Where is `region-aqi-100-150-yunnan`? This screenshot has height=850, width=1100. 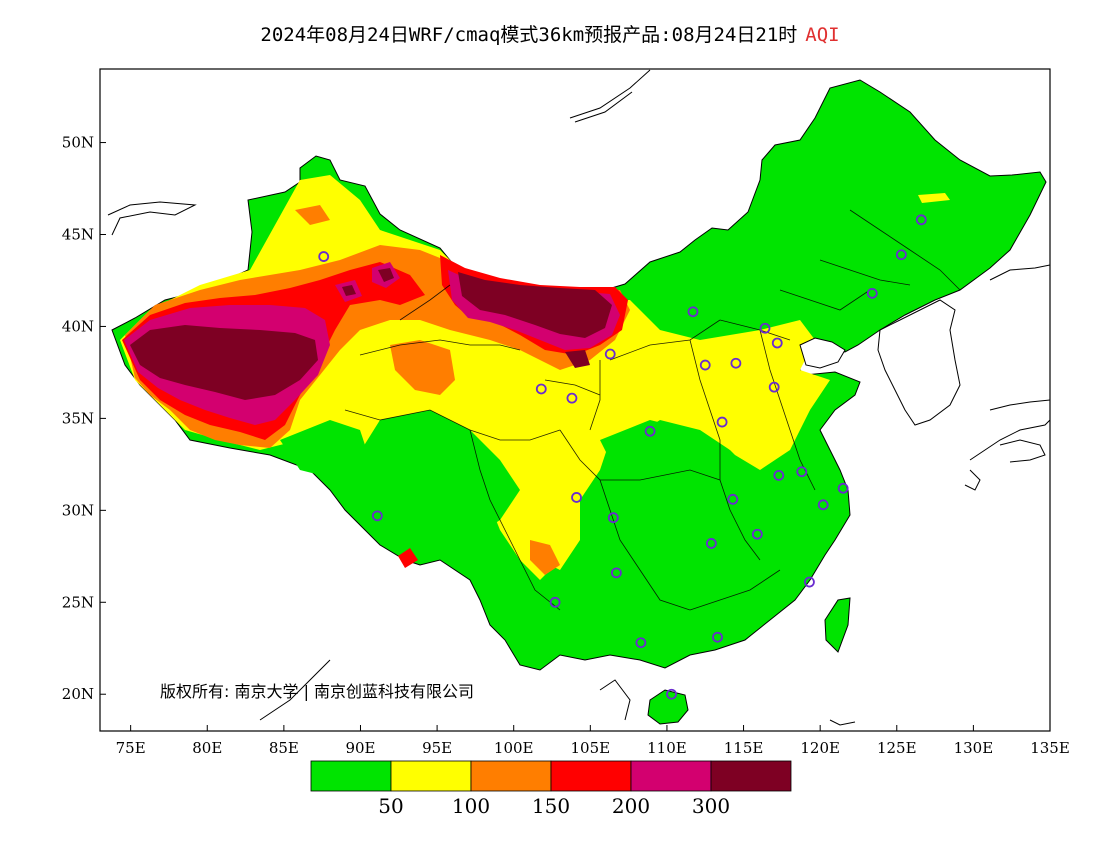
region-aqi-100-150-yunnan is located at coordinates (545, 557).